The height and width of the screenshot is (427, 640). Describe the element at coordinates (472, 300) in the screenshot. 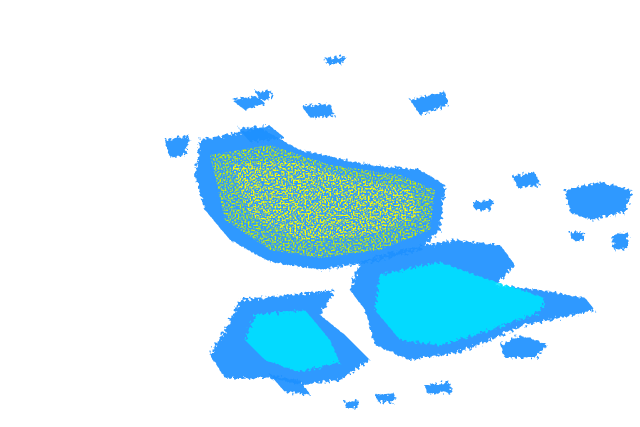

I see `echo-cluster-east` at that location.